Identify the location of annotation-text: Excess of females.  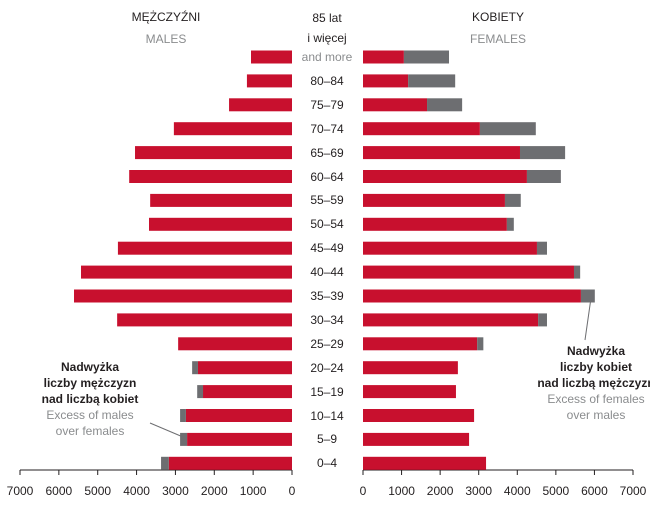
(595, 399).